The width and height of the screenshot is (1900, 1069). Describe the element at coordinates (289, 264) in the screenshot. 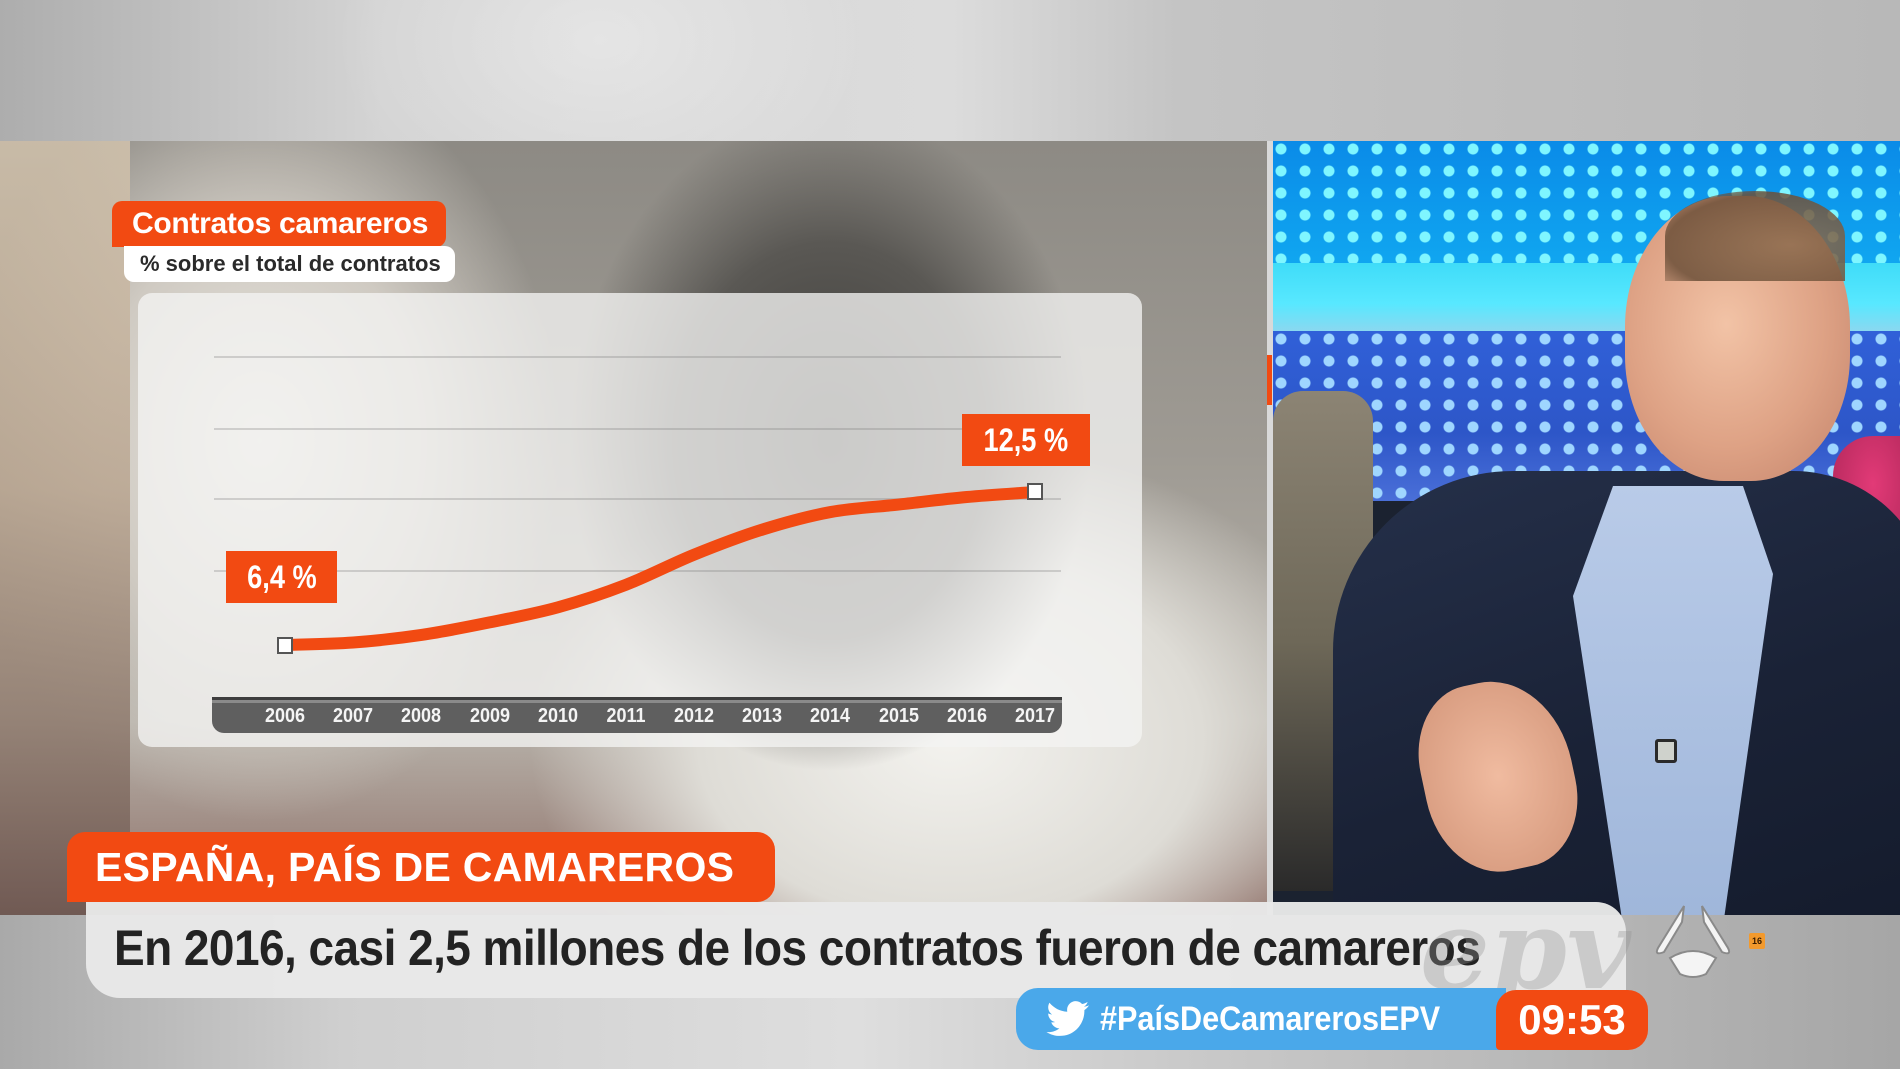

I see `chart-subtitle: % sobre el total de contratos` at that location.